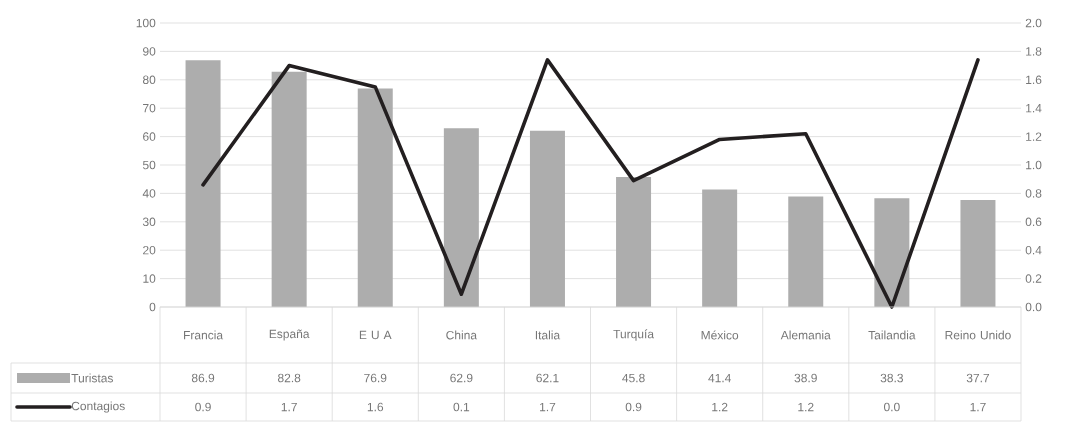 Image resolution: width=1067 pixels, height=423 pixels. Describe the element at coordinates (720, 335) in the screenshot. I see `x-tick-label: México` at that location.